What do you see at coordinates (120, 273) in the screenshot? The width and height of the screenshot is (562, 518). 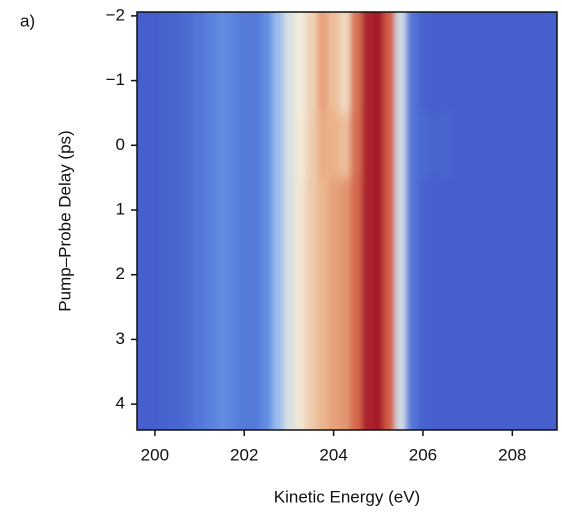 I see `y-tick-label: 2` at bounding box center [120, 273].